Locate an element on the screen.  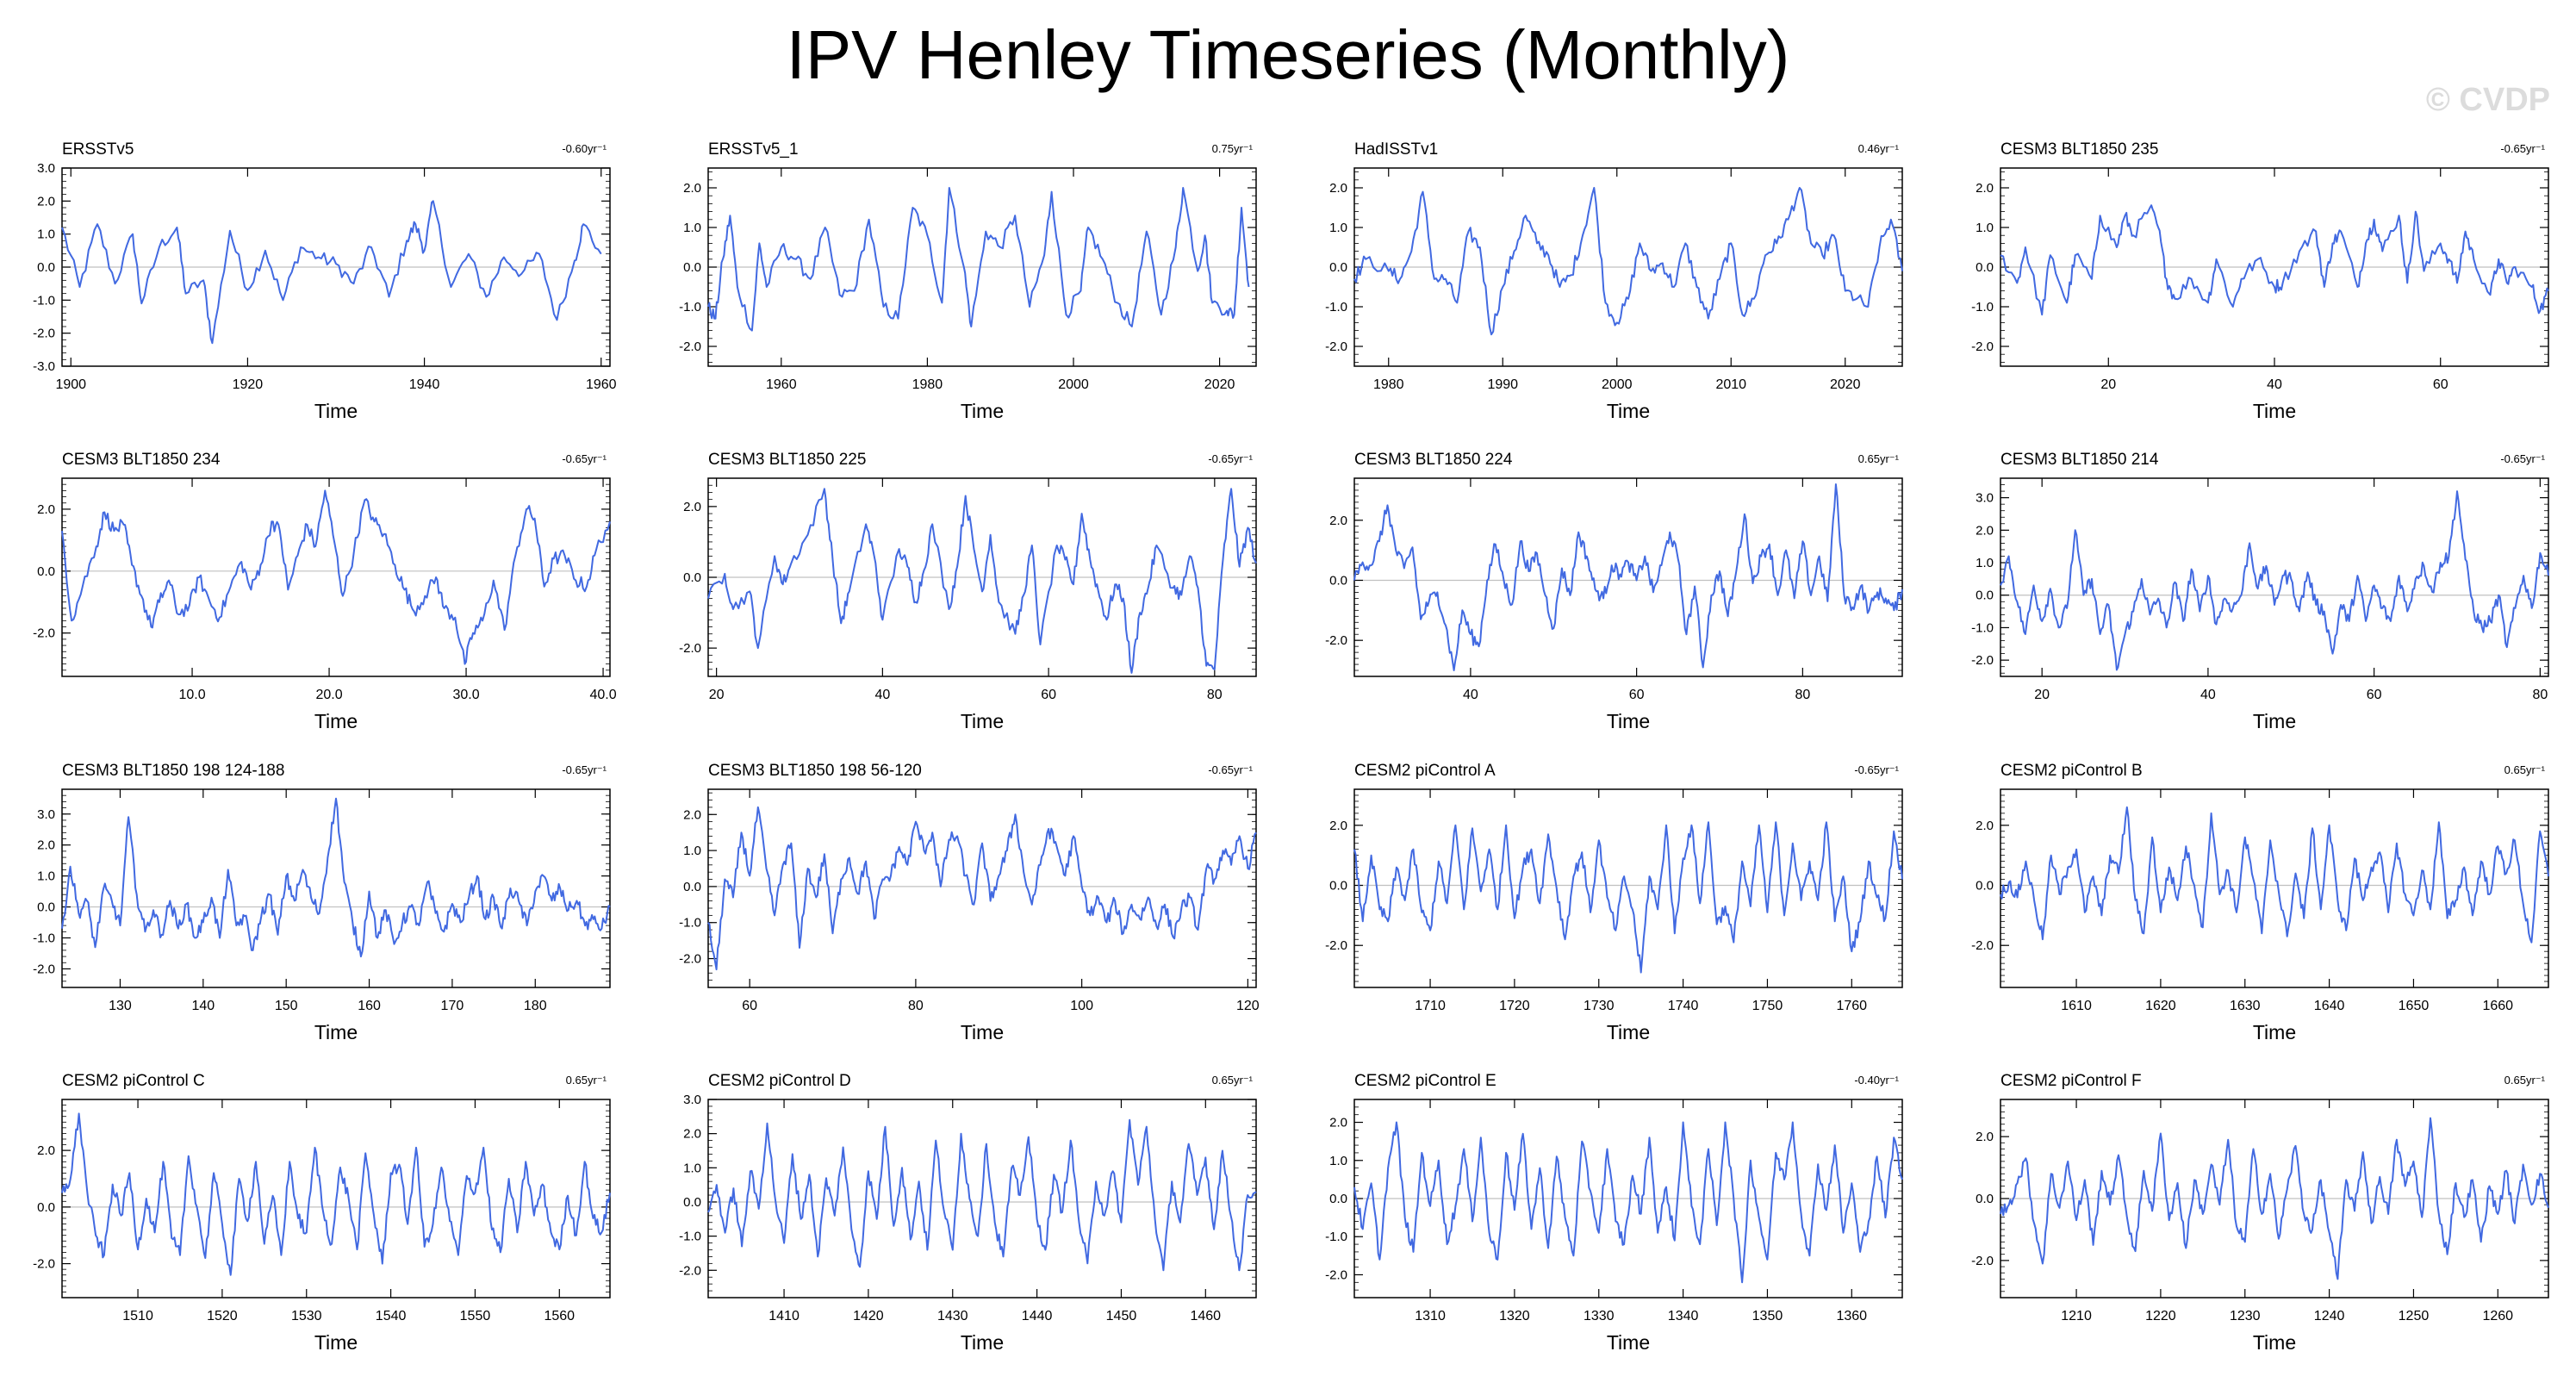
xtick-label: 1260 is located at coordinates (2498, 1316).